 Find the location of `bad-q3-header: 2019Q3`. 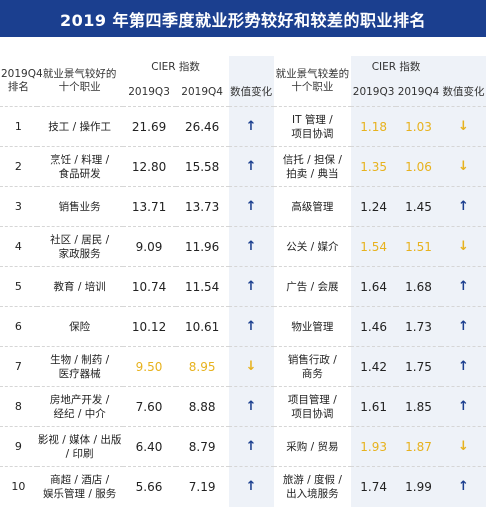

bad-q3-header: 2019Q3 is located at coordinates (374, 92).